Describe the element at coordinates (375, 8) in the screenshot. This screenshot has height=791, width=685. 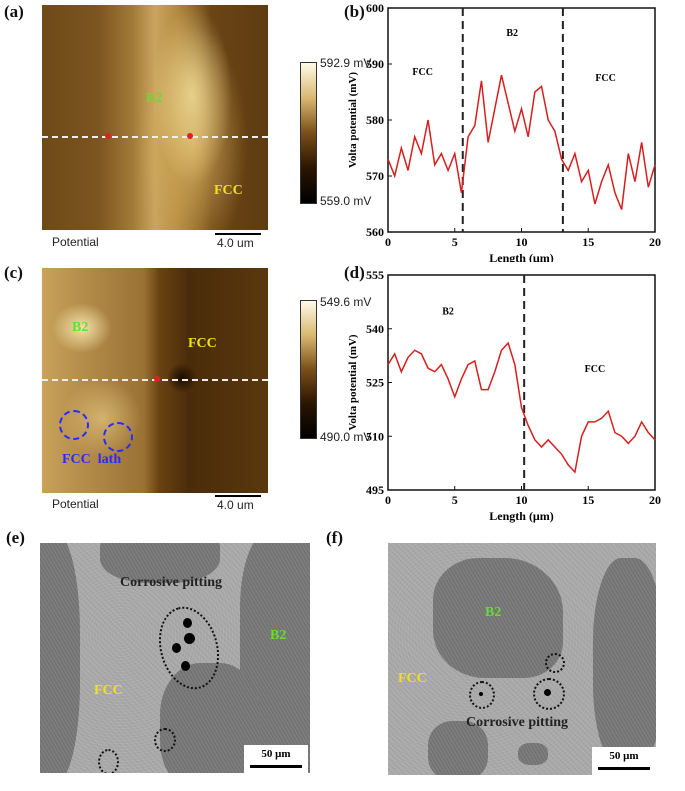
I see `y-tick-label: 600` at that location.